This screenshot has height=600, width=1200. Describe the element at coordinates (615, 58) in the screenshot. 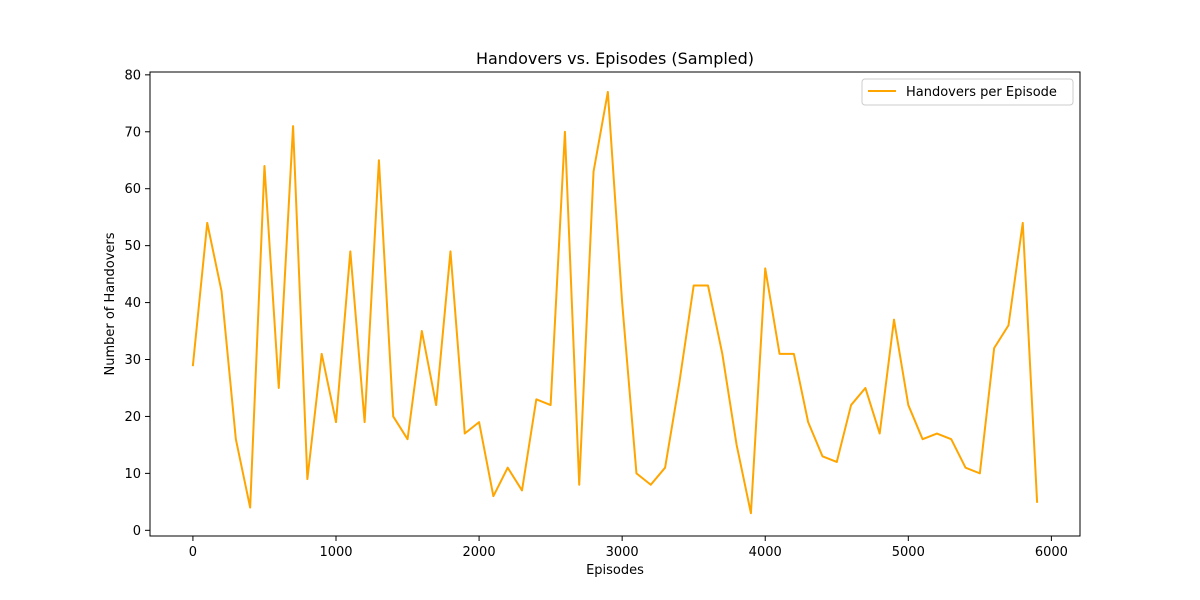

I see `chart-title: Handovers vs. Episodes (Sampled)` at that location.